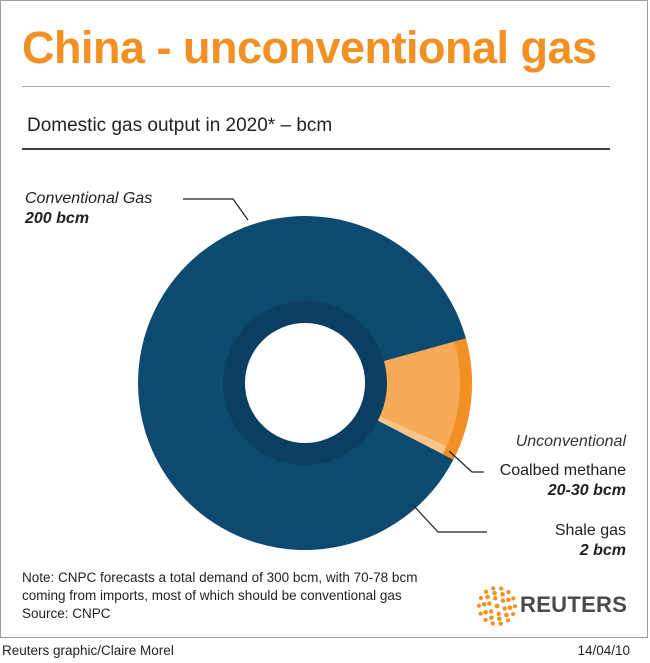  What do you see at coordinates (388, 395) in the screenshot?
I see `slice-coalbed` at bounding box center [388, 395].